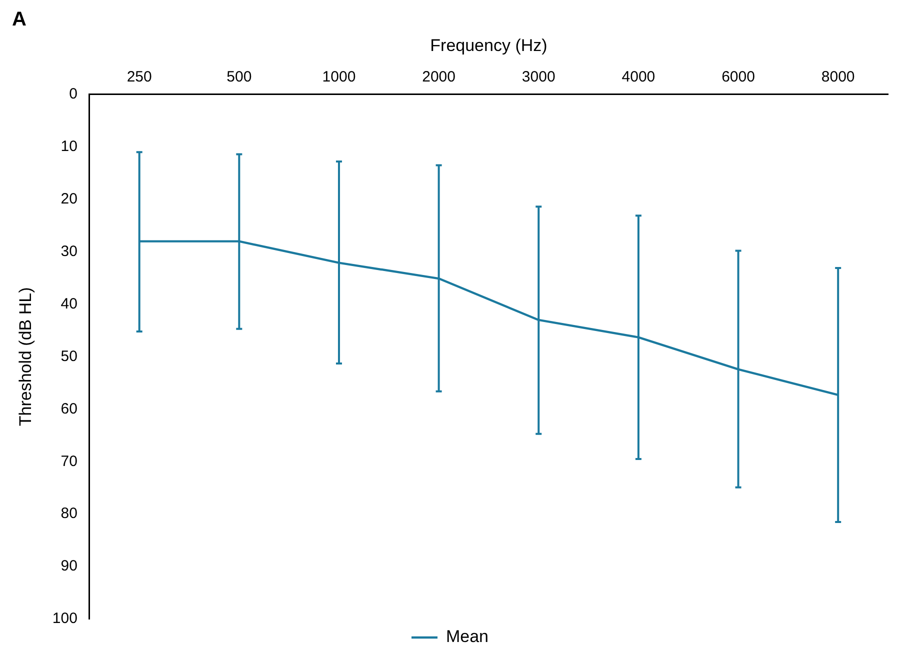  I want to click on y-tick-label: 60, so click(69, 409).